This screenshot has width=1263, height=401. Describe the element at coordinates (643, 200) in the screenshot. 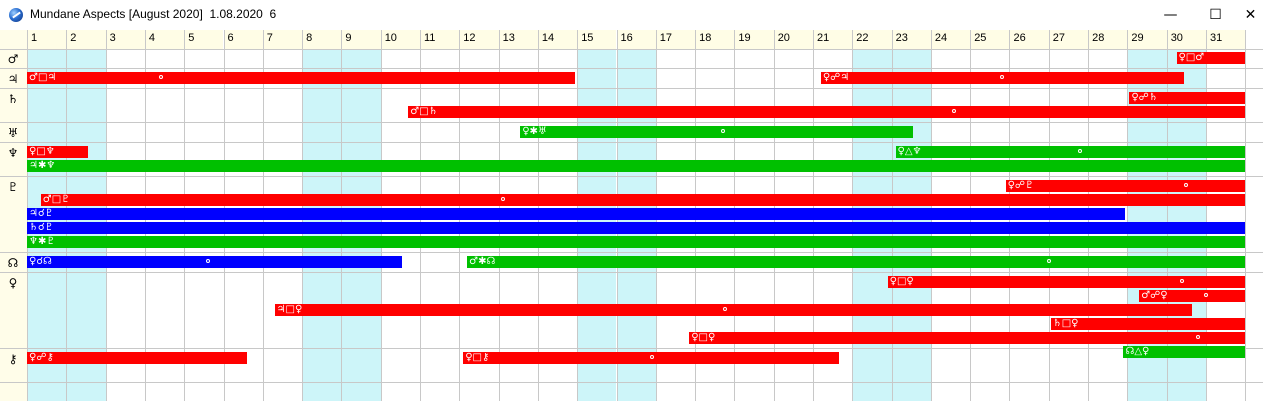

I see `aspect-bar: ♂□♇` at that location.